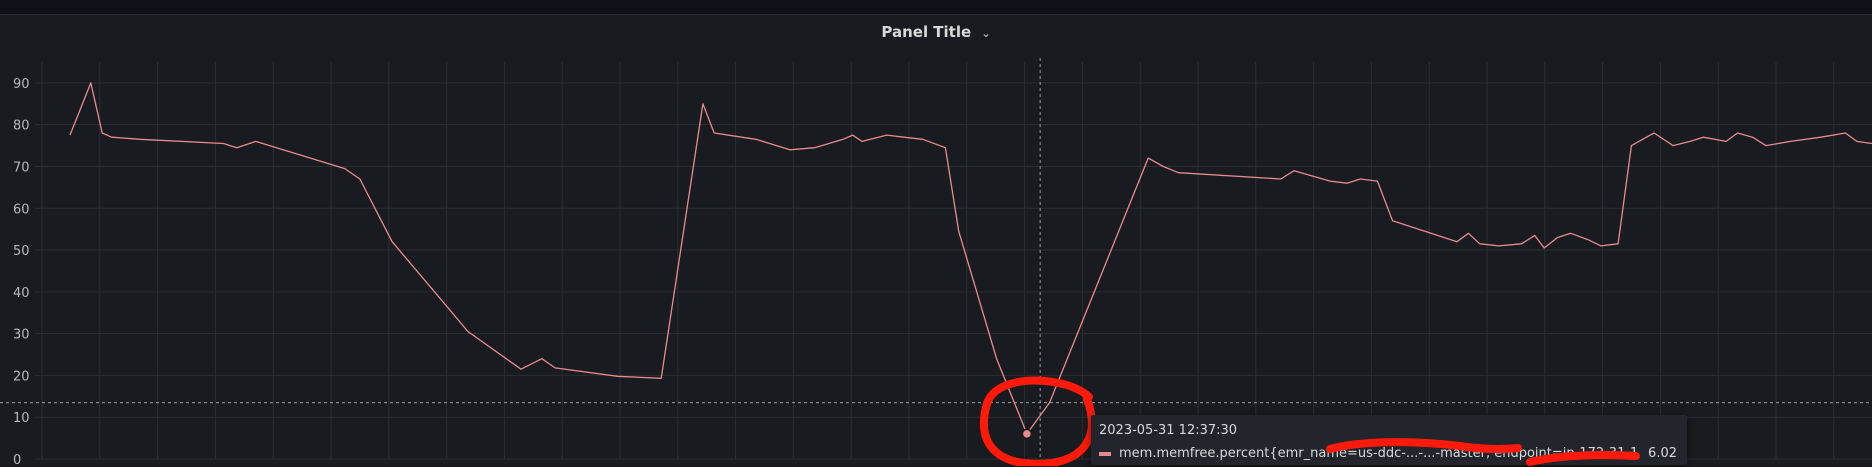  What do you see at coordinates (21, 84) in the screenshot?
I see `y-tick-label: 90` at bounding box center [21, 84].